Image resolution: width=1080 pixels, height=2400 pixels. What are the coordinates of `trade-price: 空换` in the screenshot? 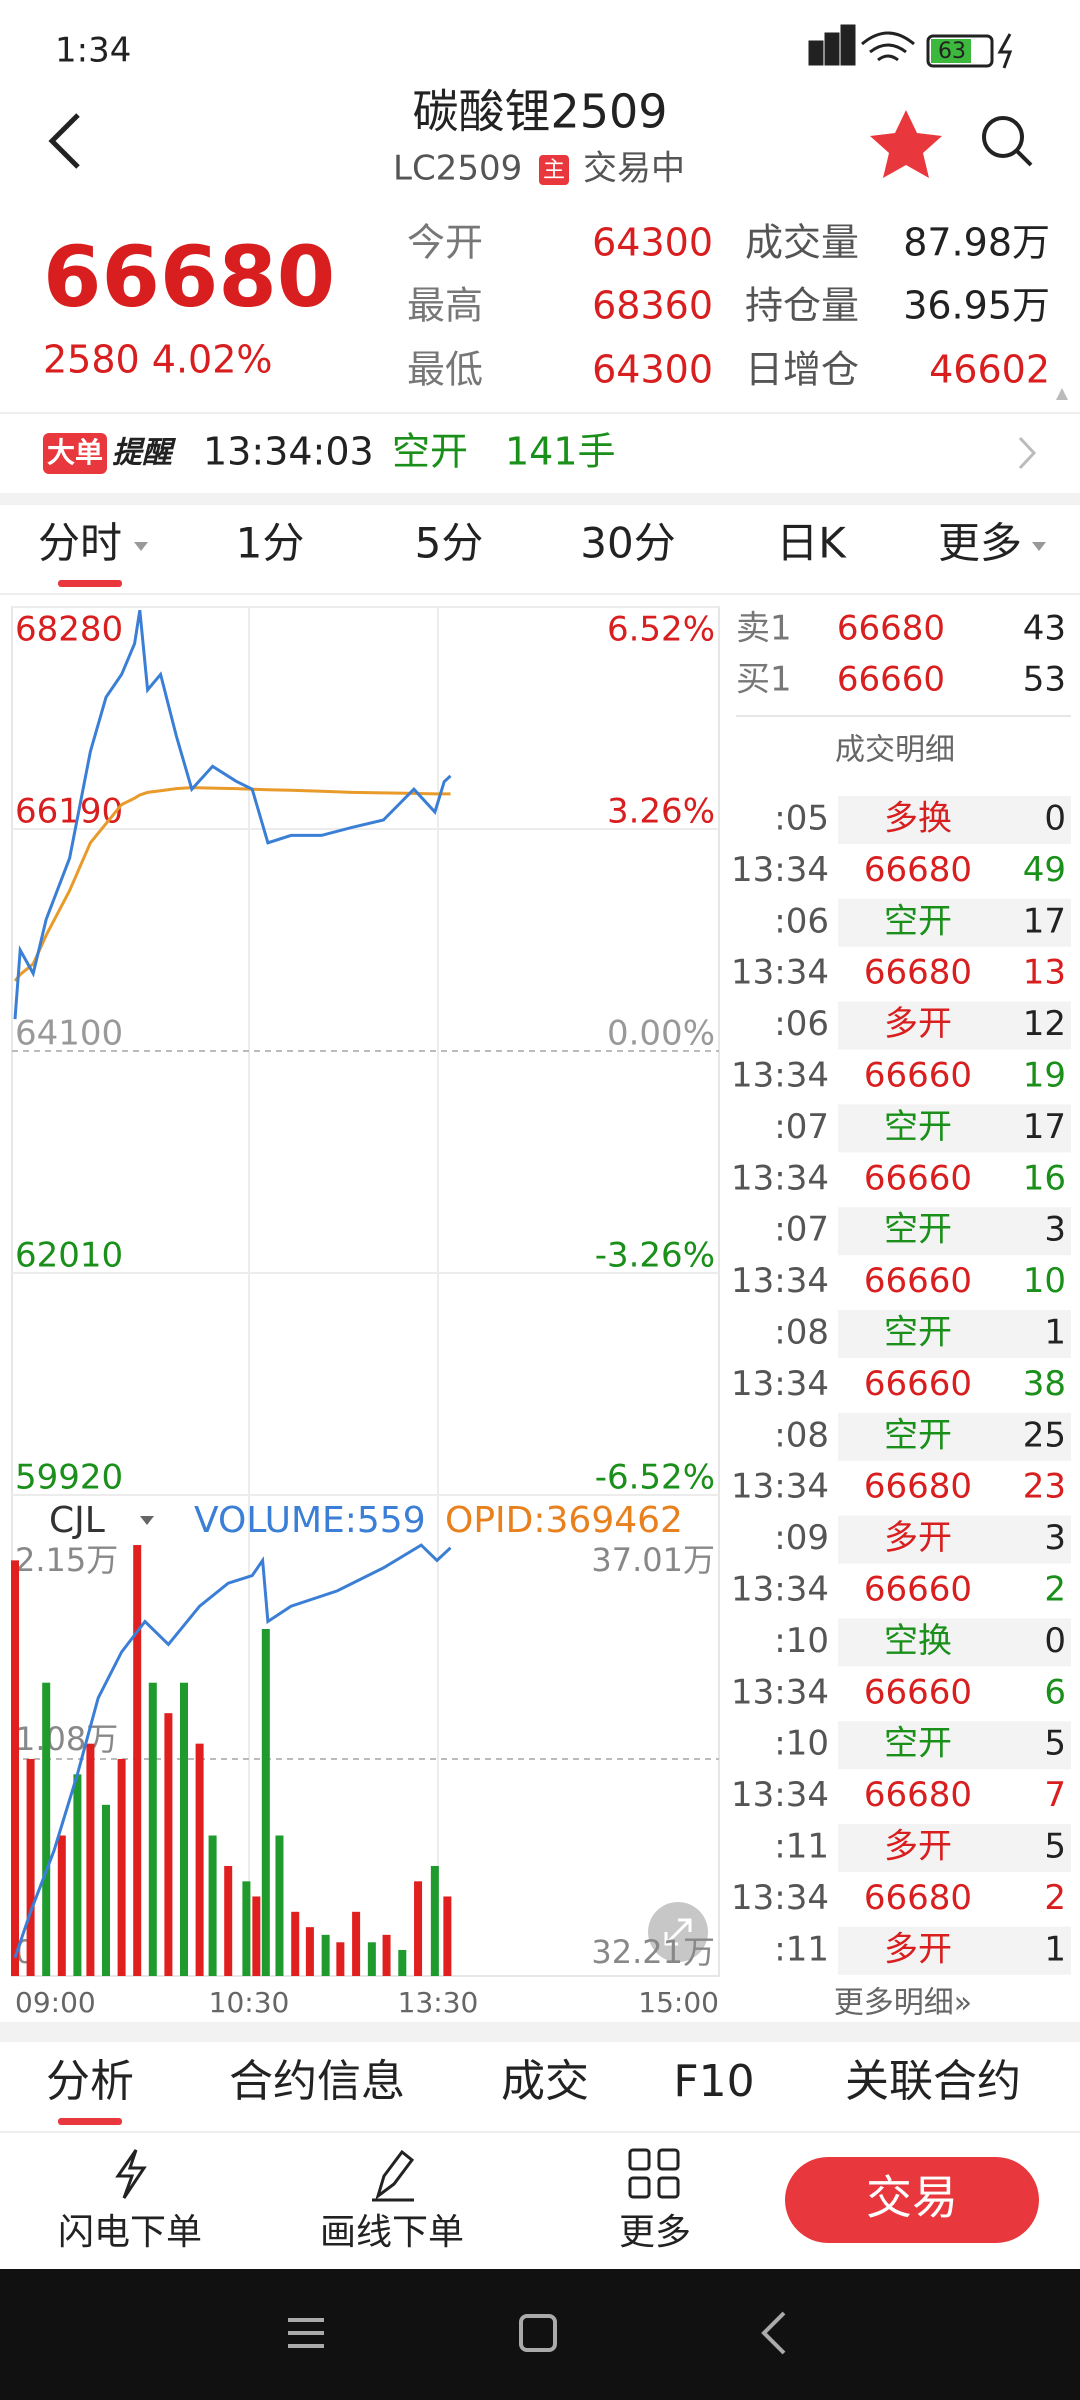 It's located at (918, 1641).